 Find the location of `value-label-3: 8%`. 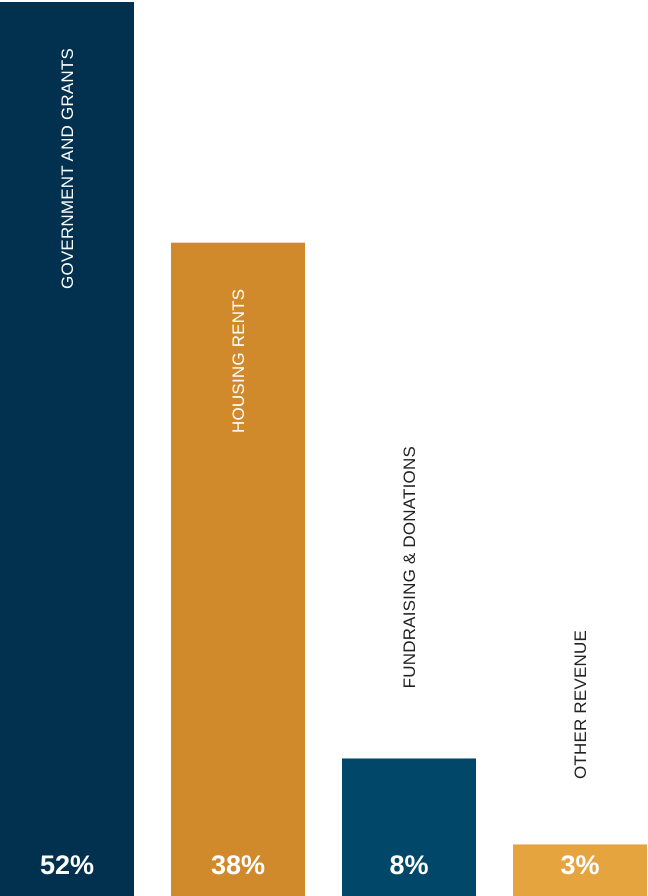

value-label-3: 8% is located at coordinates (408, 865).